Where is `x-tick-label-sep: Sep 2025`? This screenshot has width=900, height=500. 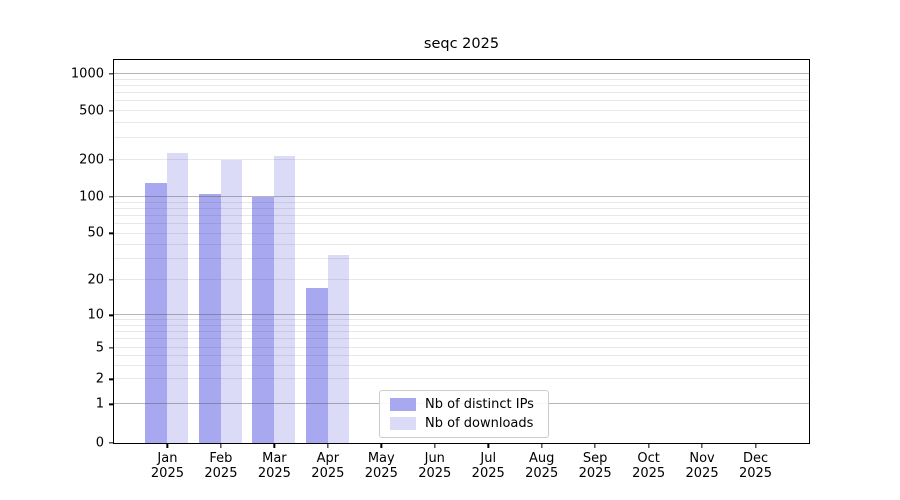
x-tick-label-sep: Sep 2025 is located at coordinates (595, 466).